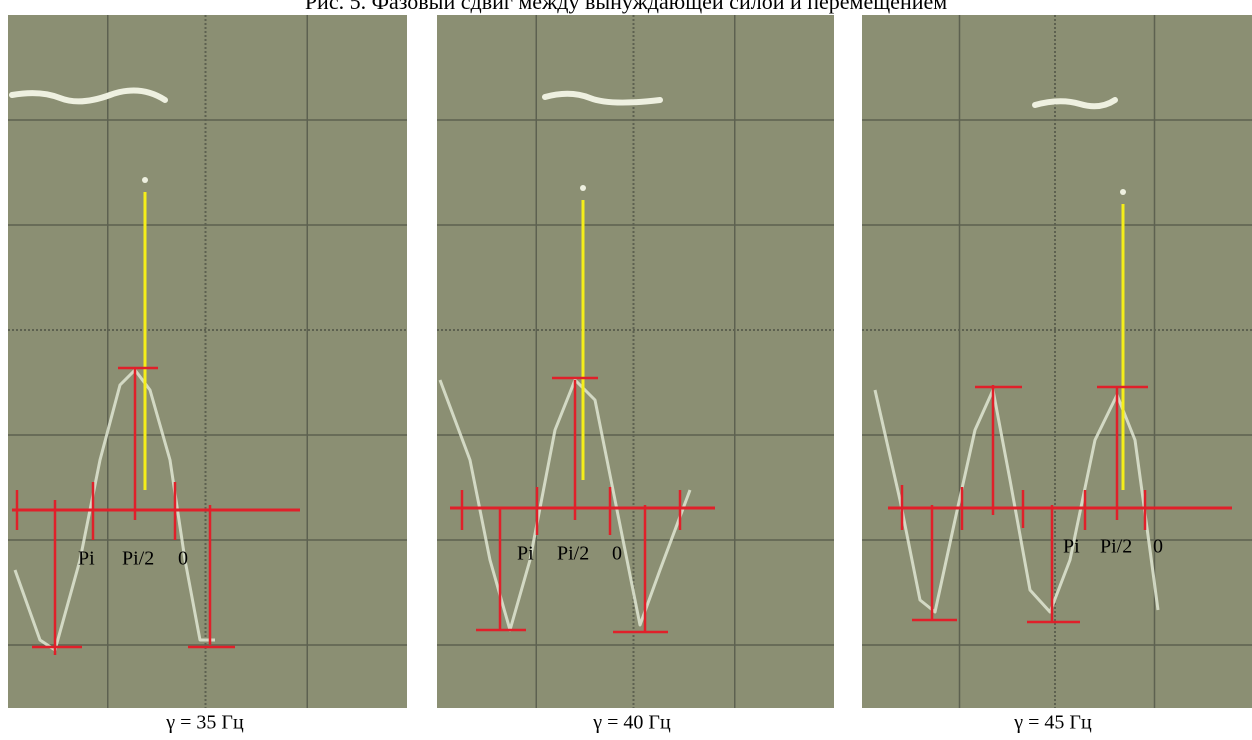 This screenshot has height=740, width=1252. I want to click on panel-caption: γ = 35 Гц, so click(204, 723).